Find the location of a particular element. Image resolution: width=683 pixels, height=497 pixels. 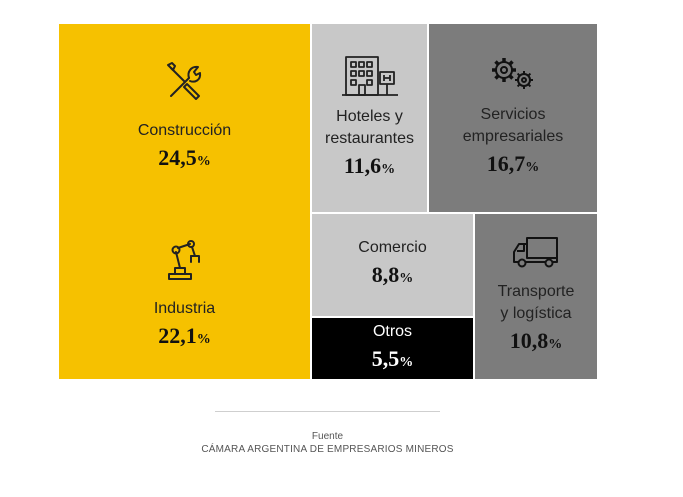

tile-hoteles: Hoteles y restaurantes 11,6% is located at coordinates (368, 118).